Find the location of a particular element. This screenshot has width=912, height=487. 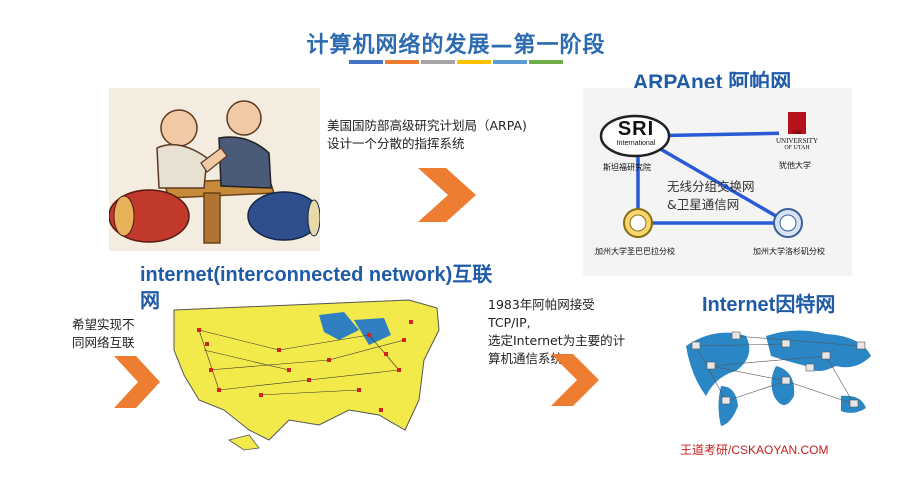

internet-heading: internet(interconnected network)互联 网 is located at coordinates (316, 288).